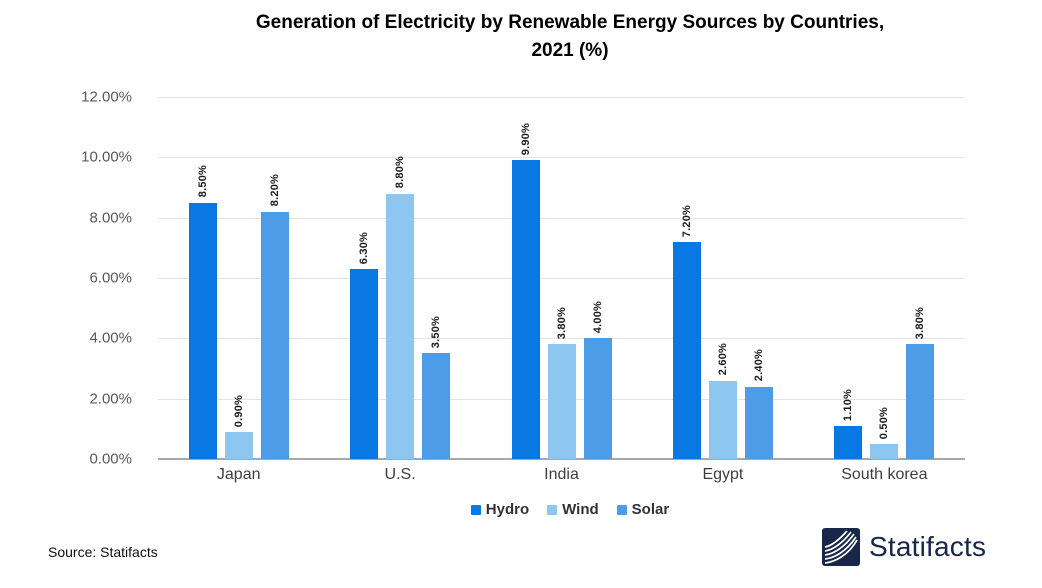  Describe the element at coordinates (110, 459) in the screenshot. I see `y-axis-tick-label: 0.00%` at that location.